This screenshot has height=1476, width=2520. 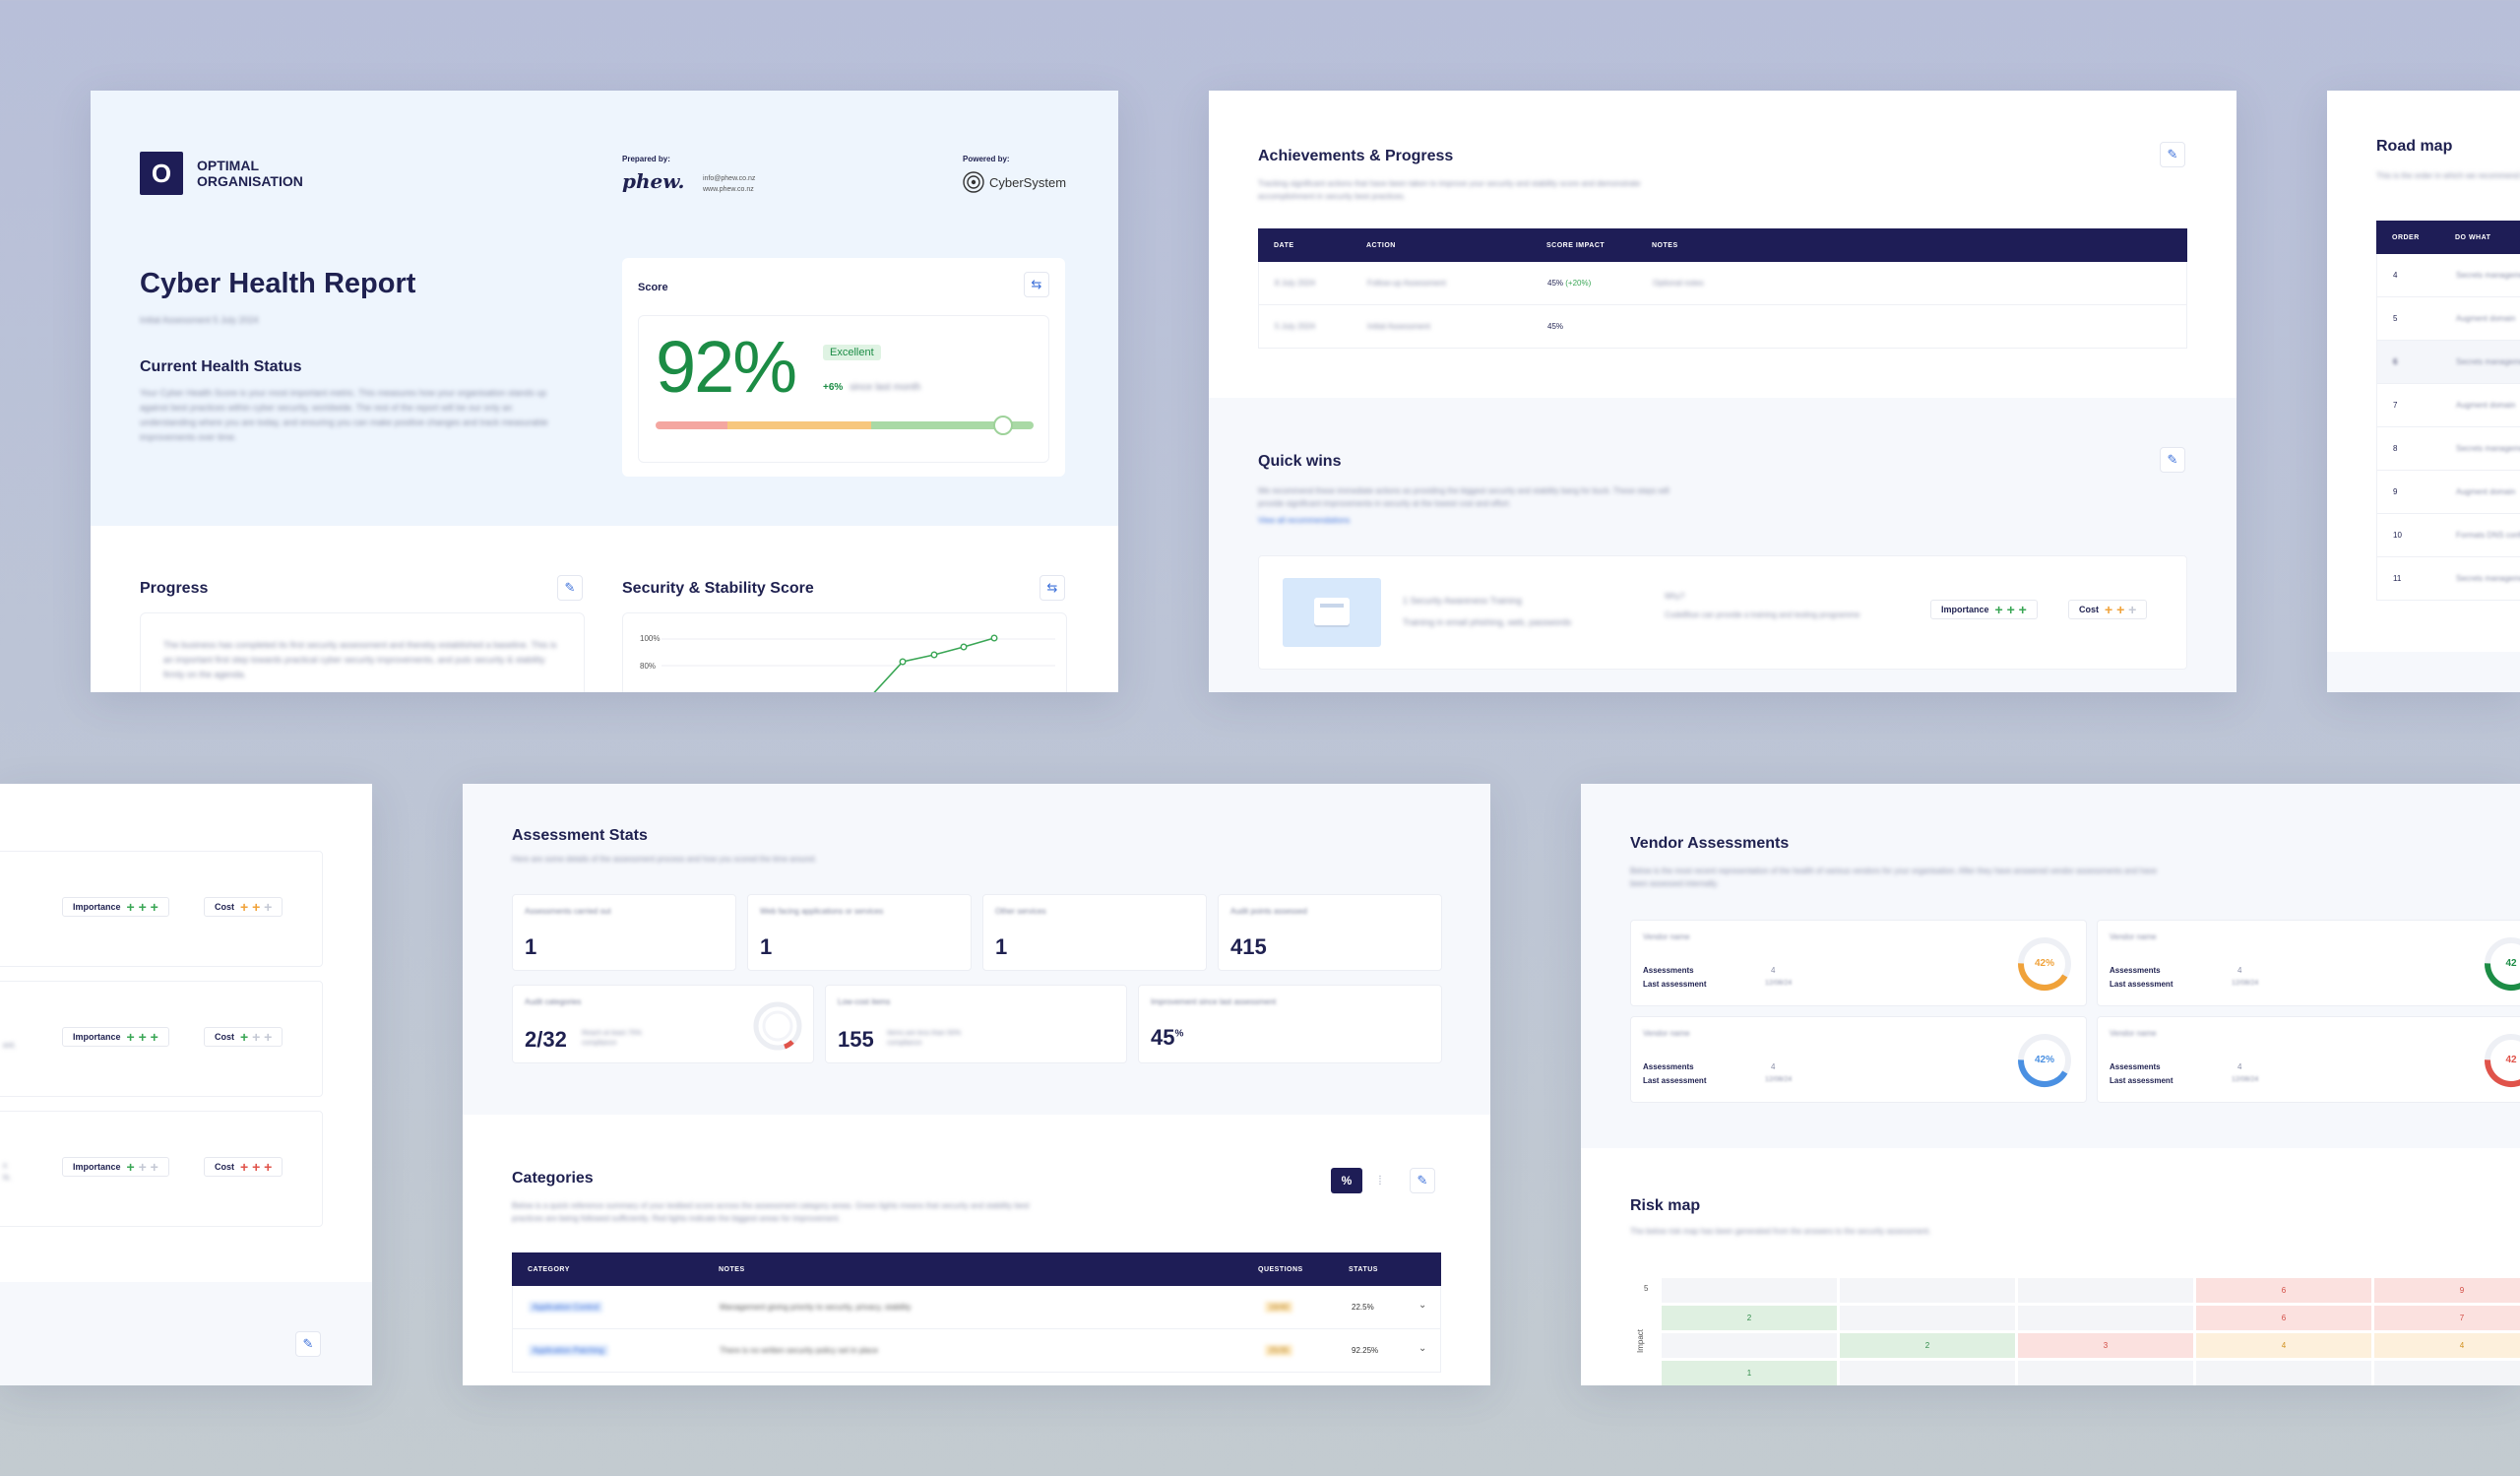 What do you see at coordinates (1665, 245) in the screenshot?
I see `col-notes: NOTES` at bounding box center [1665, 245].